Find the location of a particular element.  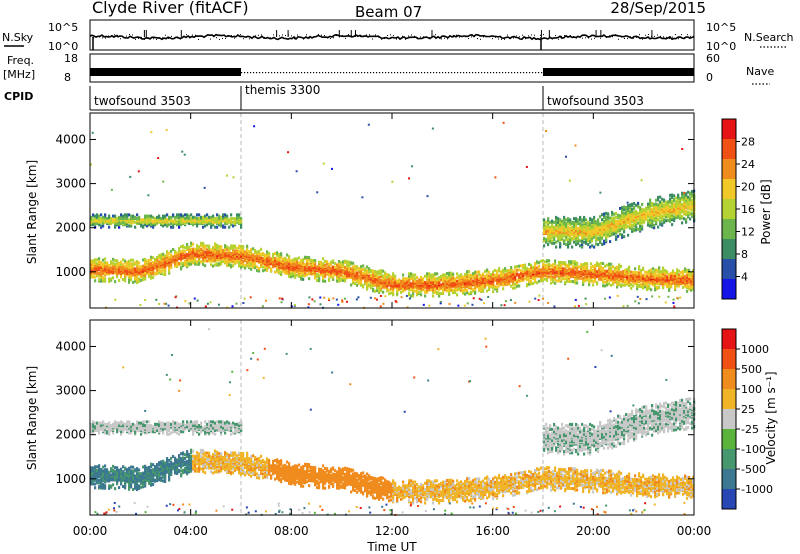

cpid-mode-label: twofsound 3503 is located at coordinates (595, 101).